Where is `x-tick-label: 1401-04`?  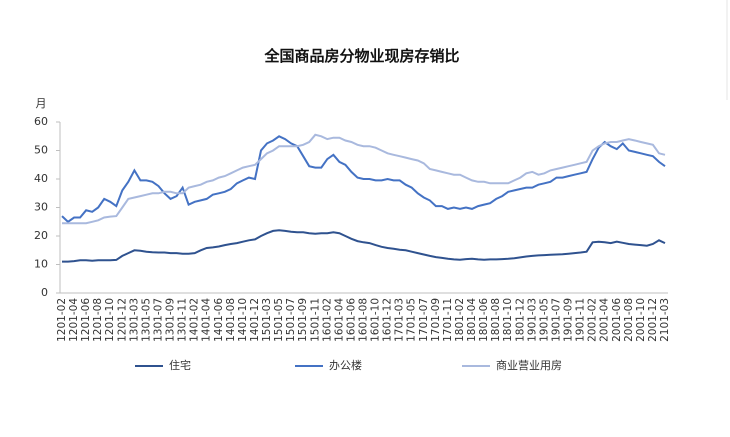 x-tick-label: 1401-04 is located at coordinates (207, 320).